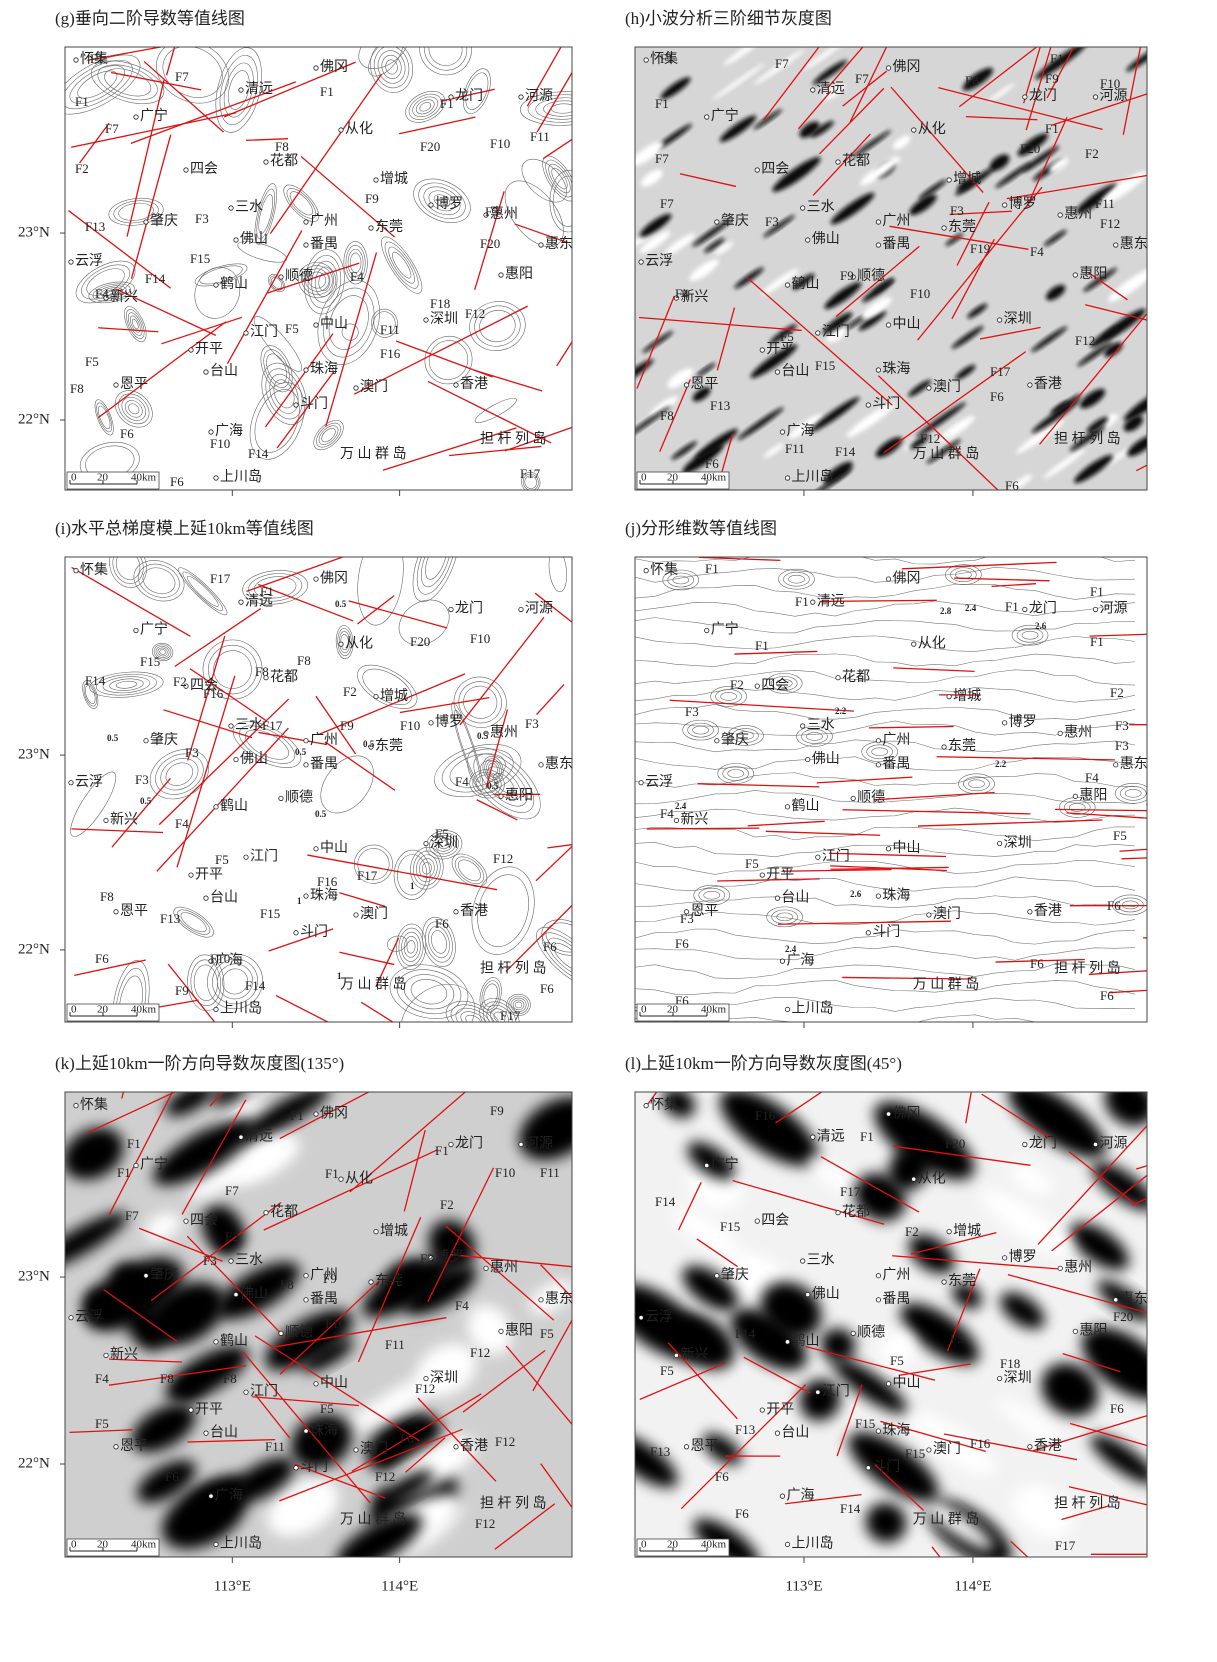 This screenshot has height=1662, width=1217. What do you see at coordinates (449, 721) in the screenshot?
I see `city-label: 博罗` at bounding box center [449, 721].